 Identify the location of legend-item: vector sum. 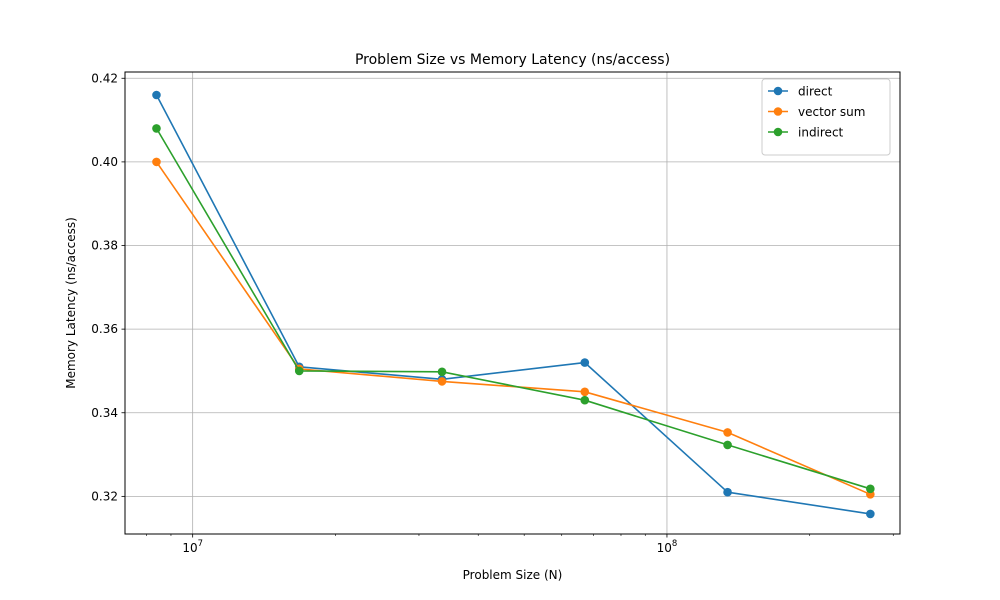
(816, 112).